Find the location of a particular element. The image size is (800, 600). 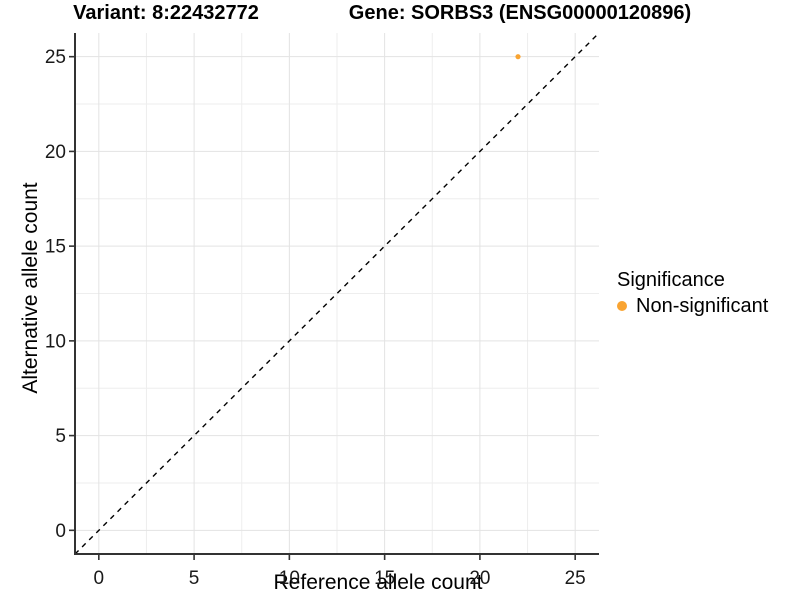

data-point is located at coordinates (518, 57).